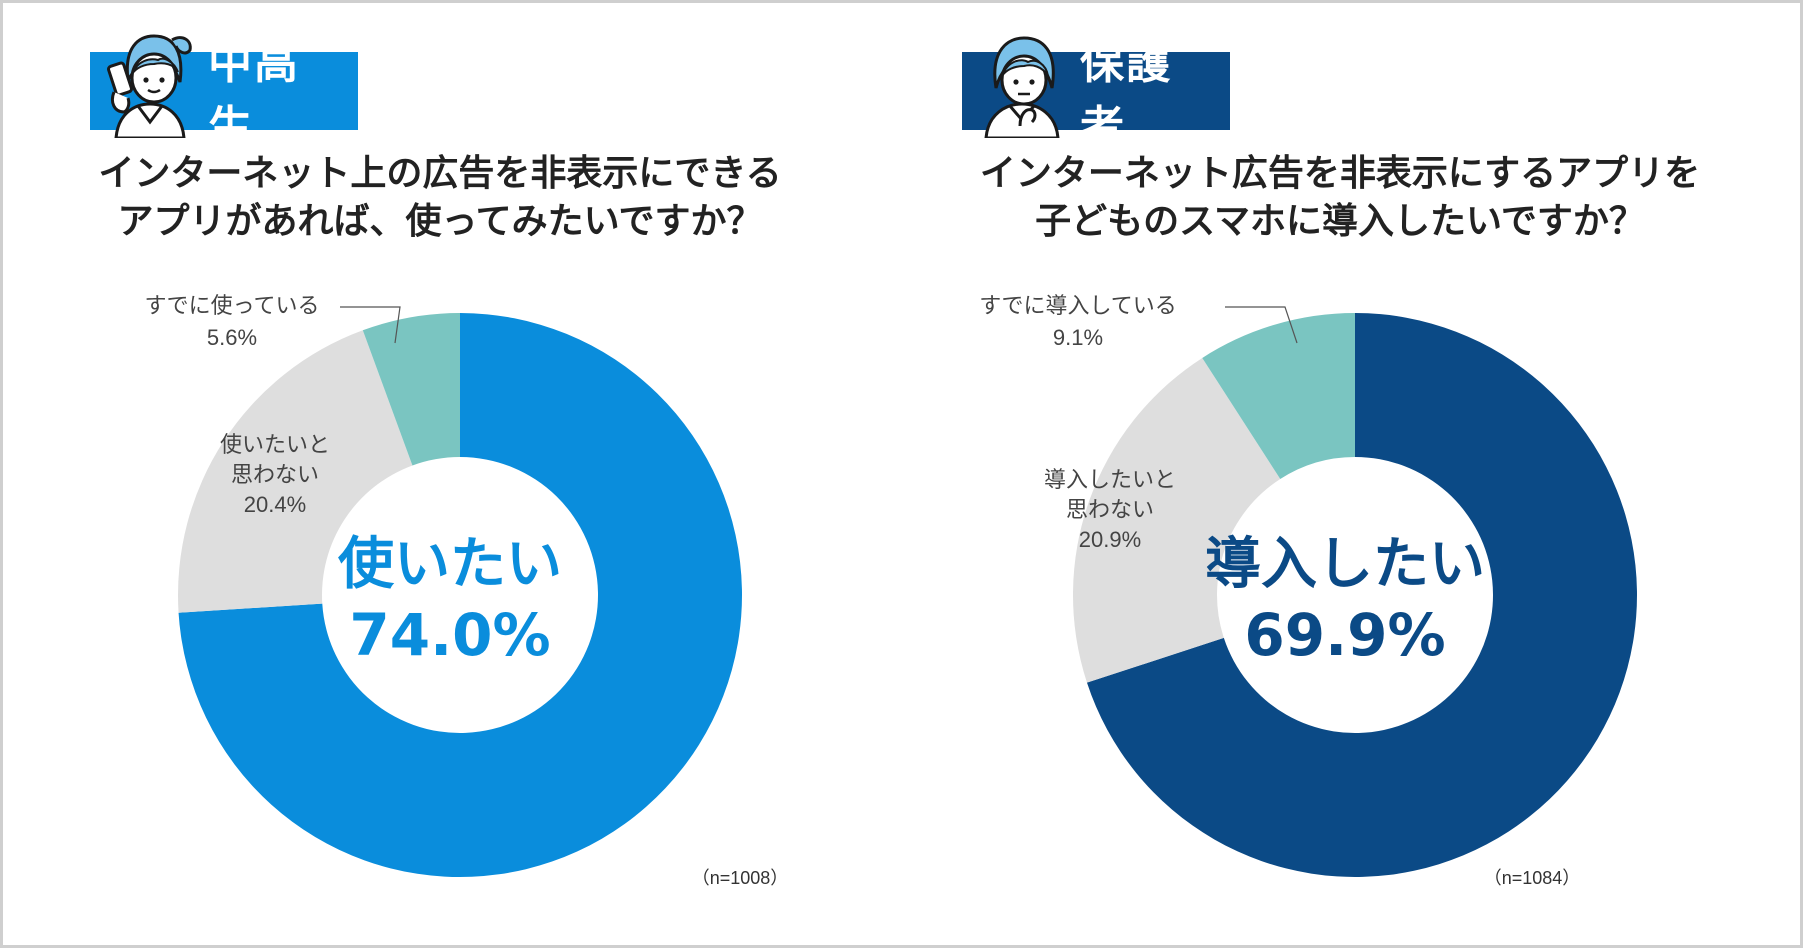 The image size is (1803, 948). What do you see at coordinates (1110, 479) in the screenshot?
I see `slice-label-no: 導入したいと` at bounding box center [1110, 479].